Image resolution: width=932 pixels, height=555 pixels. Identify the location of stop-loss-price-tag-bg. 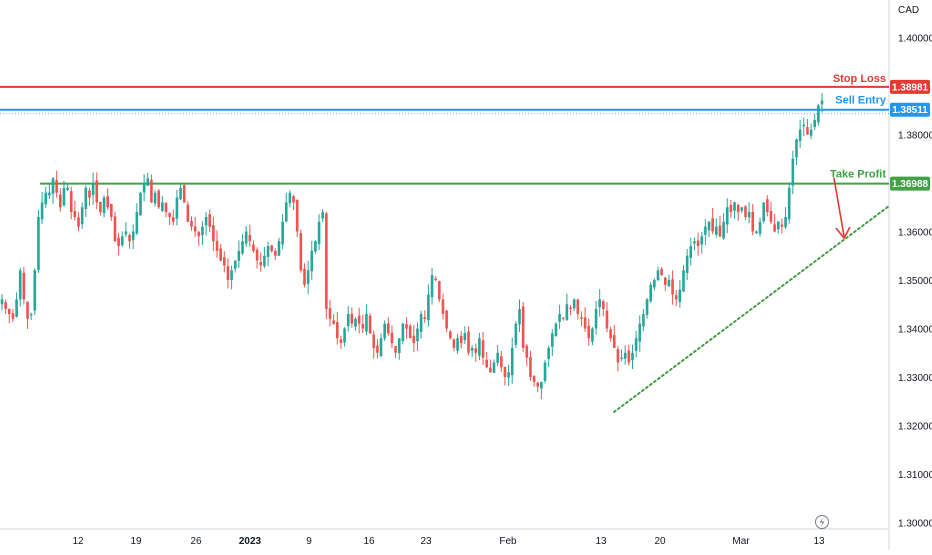
(910, 86).